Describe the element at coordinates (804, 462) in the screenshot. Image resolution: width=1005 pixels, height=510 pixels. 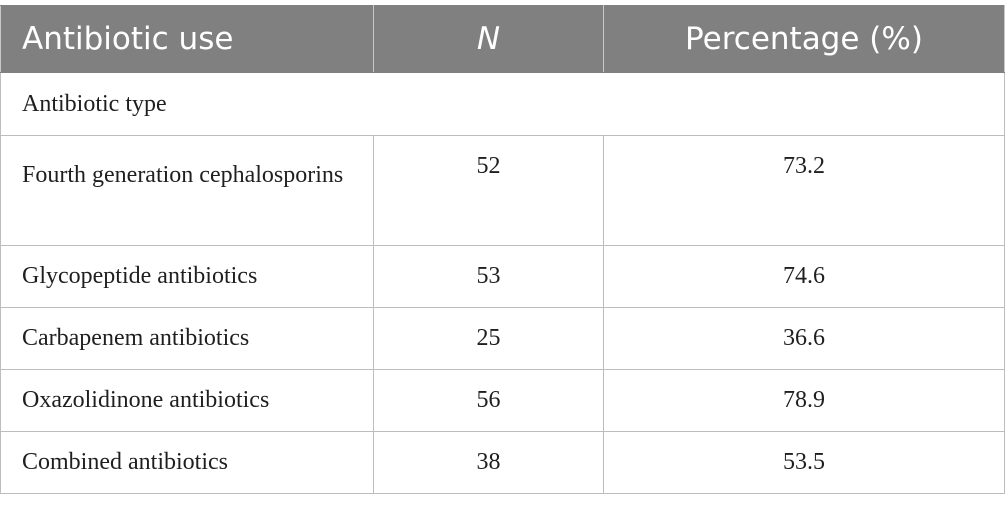
I see `row-percentage: 53.5` at that location.